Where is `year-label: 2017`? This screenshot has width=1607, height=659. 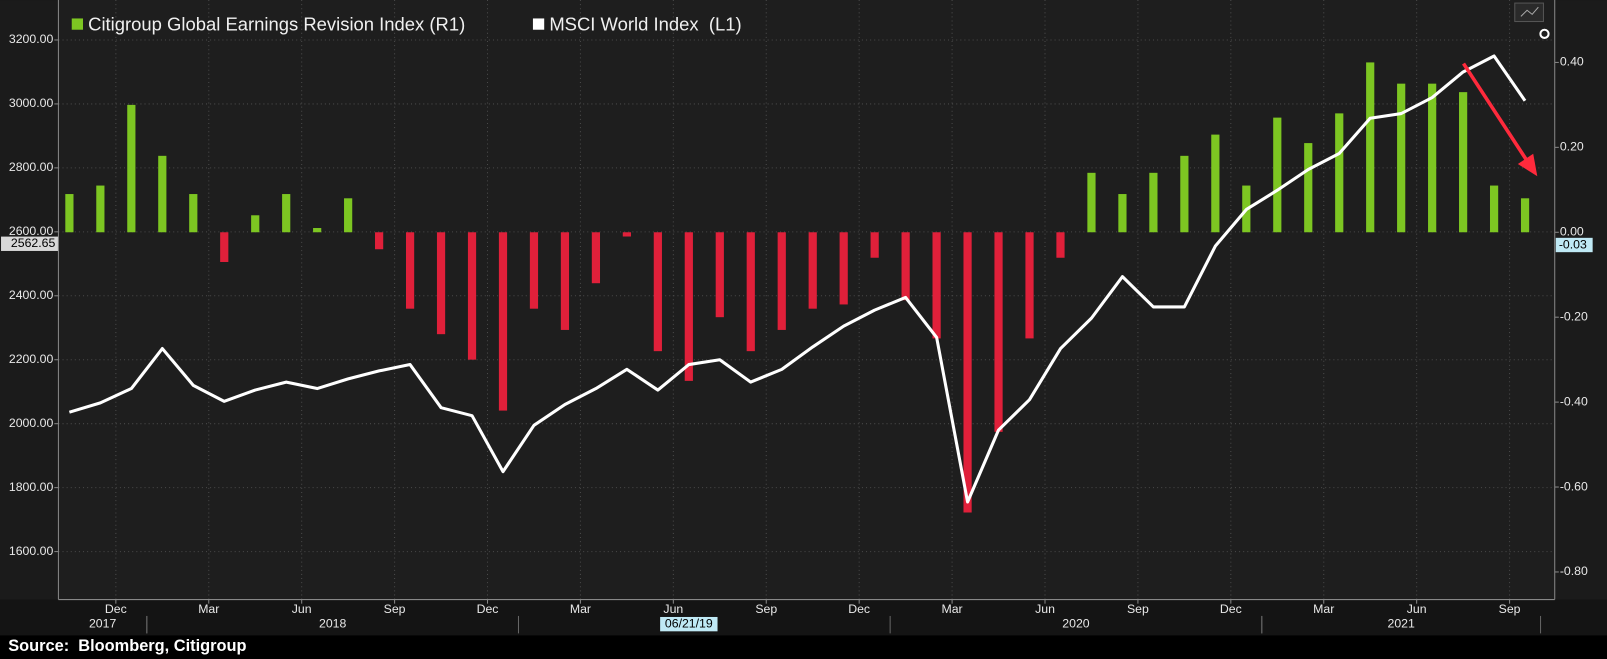
year-label: 2017 is located at coordinates (102, 623).